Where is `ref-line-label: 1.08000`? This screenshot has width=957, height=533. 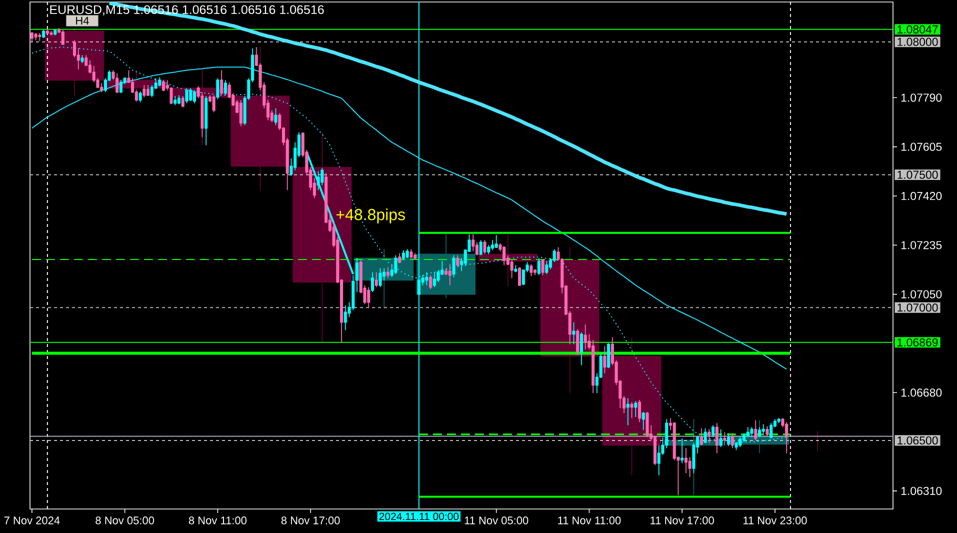
ref-line-label: 1.08000 is located at coordinates (918, 42).